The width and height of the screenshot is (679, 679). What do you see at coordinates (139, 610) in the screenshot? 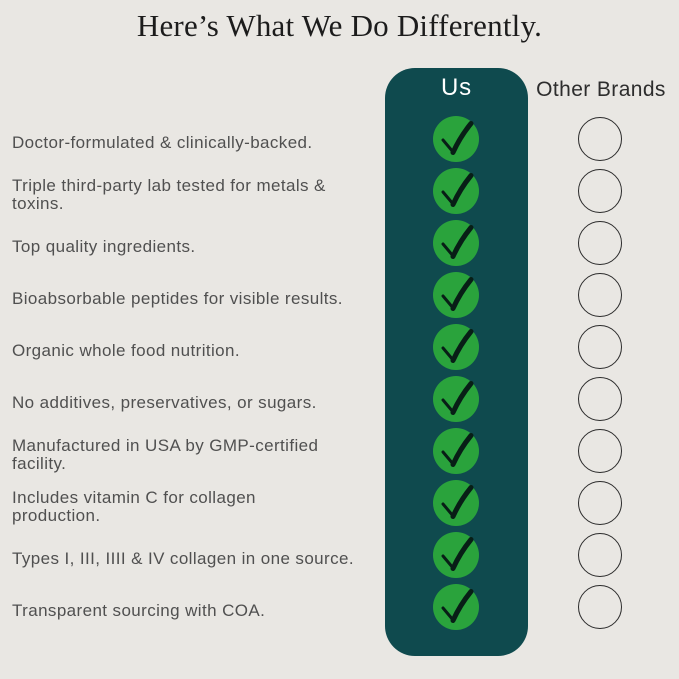
I see `feature-label: Transparent sourcing with COA.` at bounding box center [139, 610].